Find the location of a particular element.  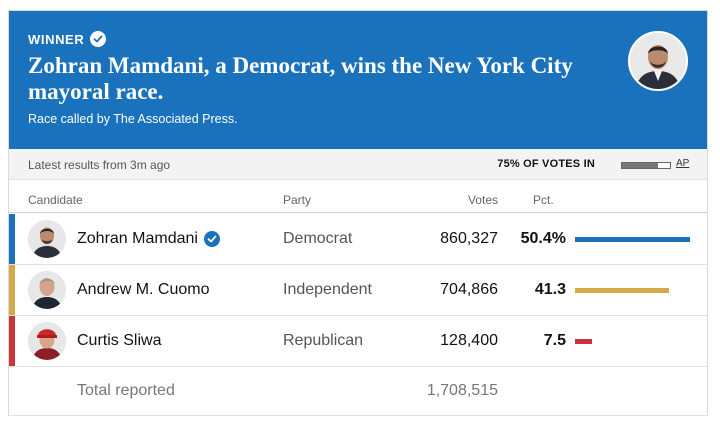

header-votes: Votes is located at coordinates (482, 200).